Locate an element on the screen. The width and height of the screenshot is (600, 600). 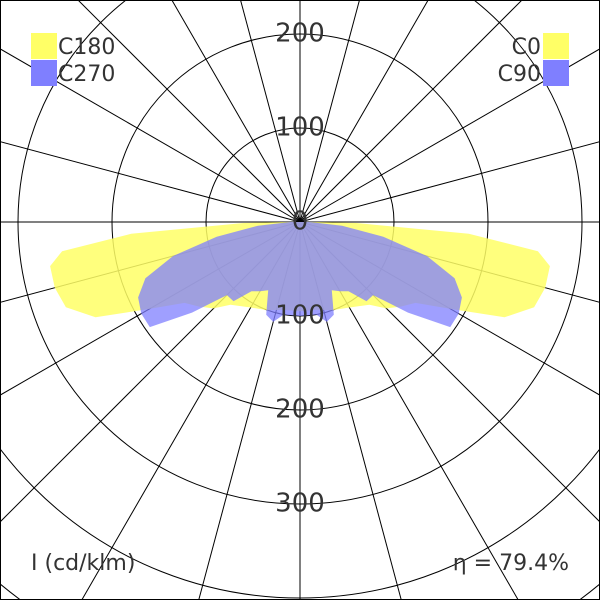
series-layer is located at coordinates (300, 275).